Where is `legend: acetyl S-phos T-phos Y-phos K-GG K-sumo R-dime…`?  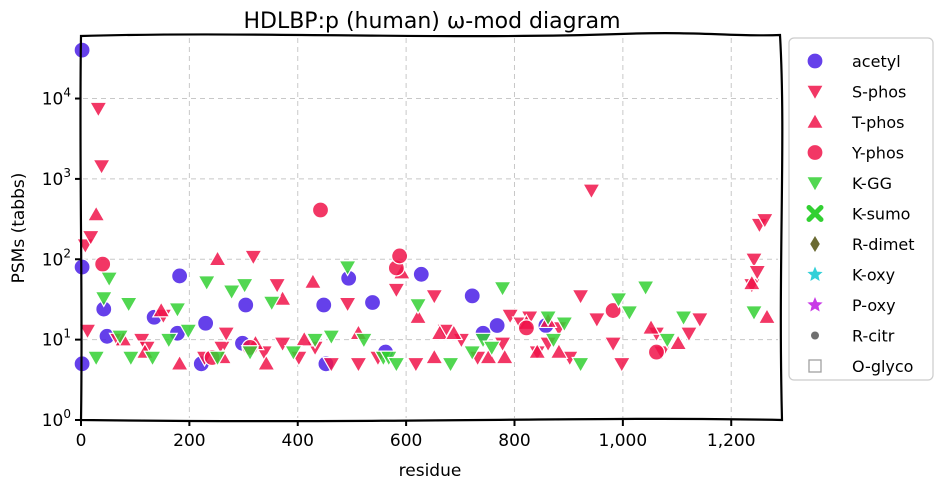
legend: acetyl S-phos T-phos Y-phos K-GG K-sumo R-dime… is located at coordinates (861, 209).